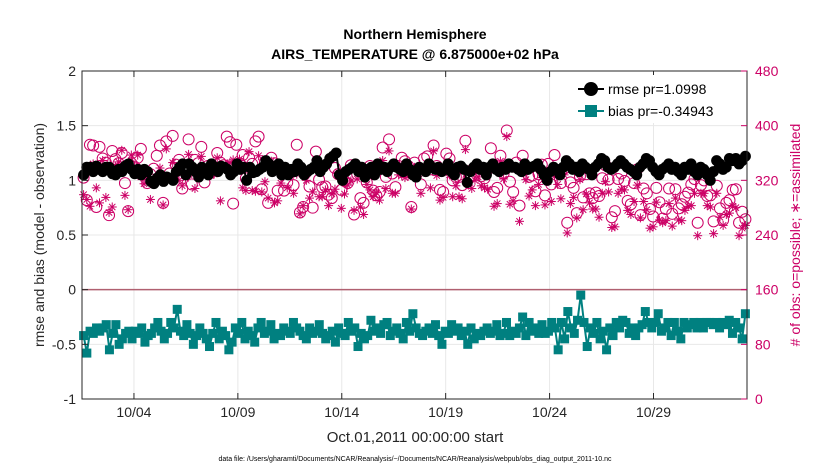  What do you see at coordinates (657, 89) in the screenshot?
I see `legend-rmse-label: rmse pr=1.0998` at bounding box center [657, 89].